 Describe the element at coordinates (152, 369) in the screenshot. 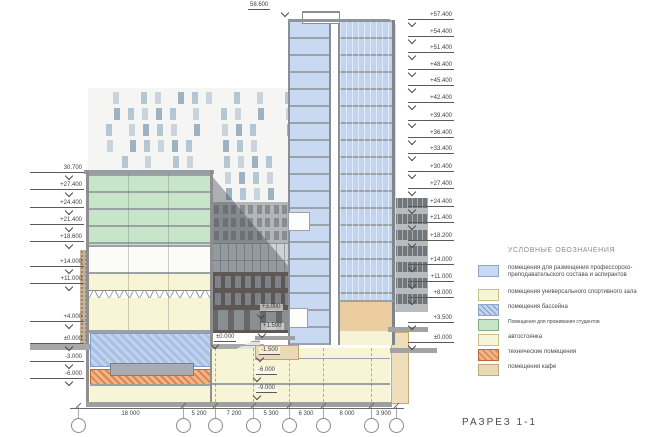

I see `pool-basin` at that location.